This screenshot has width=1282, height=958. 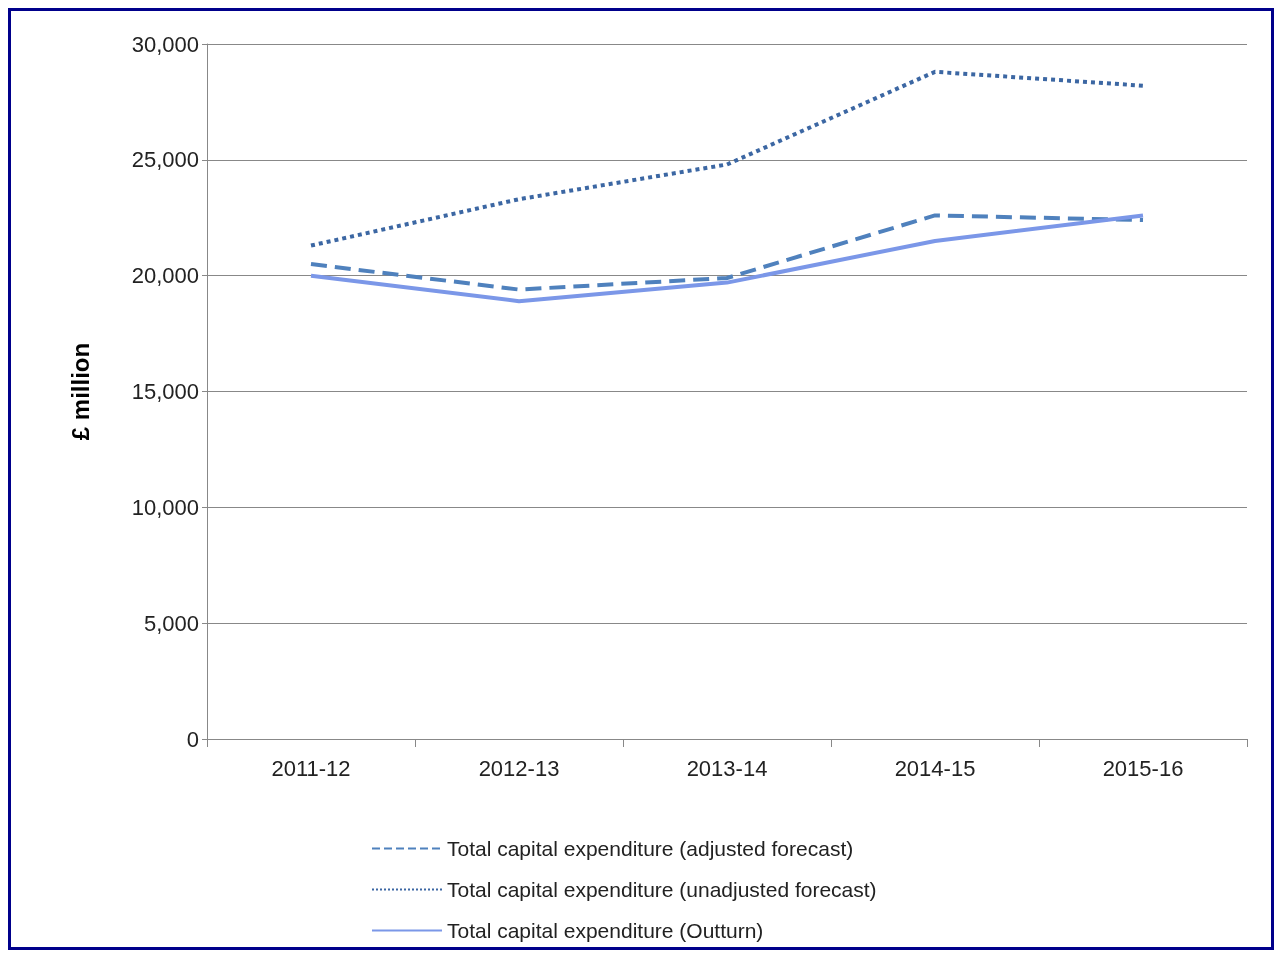 What do you see at coordinates (171, 623) in the screenshot?
I see `y-tick-label: 5,000` at bounding box center [171, 623].